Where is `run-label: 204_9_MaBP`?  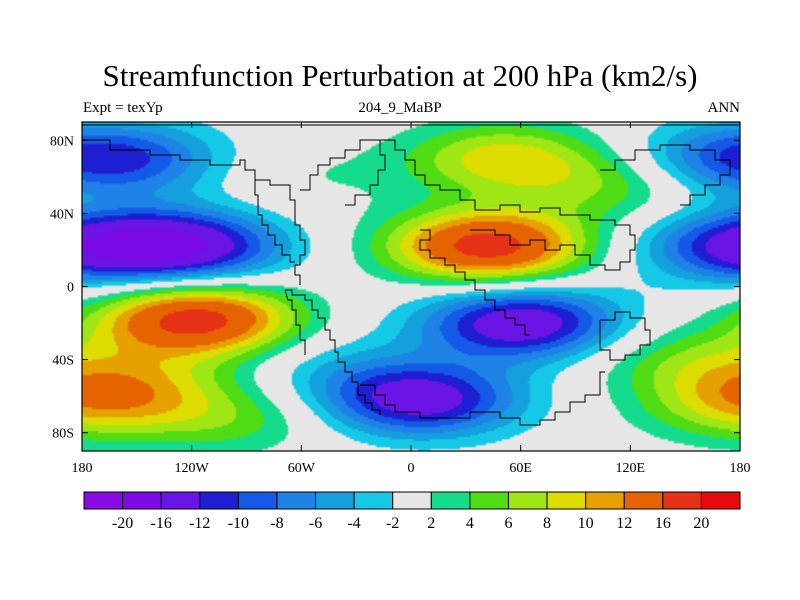 run-label: 204_9_MaBP is located at coordinates (400, 108).